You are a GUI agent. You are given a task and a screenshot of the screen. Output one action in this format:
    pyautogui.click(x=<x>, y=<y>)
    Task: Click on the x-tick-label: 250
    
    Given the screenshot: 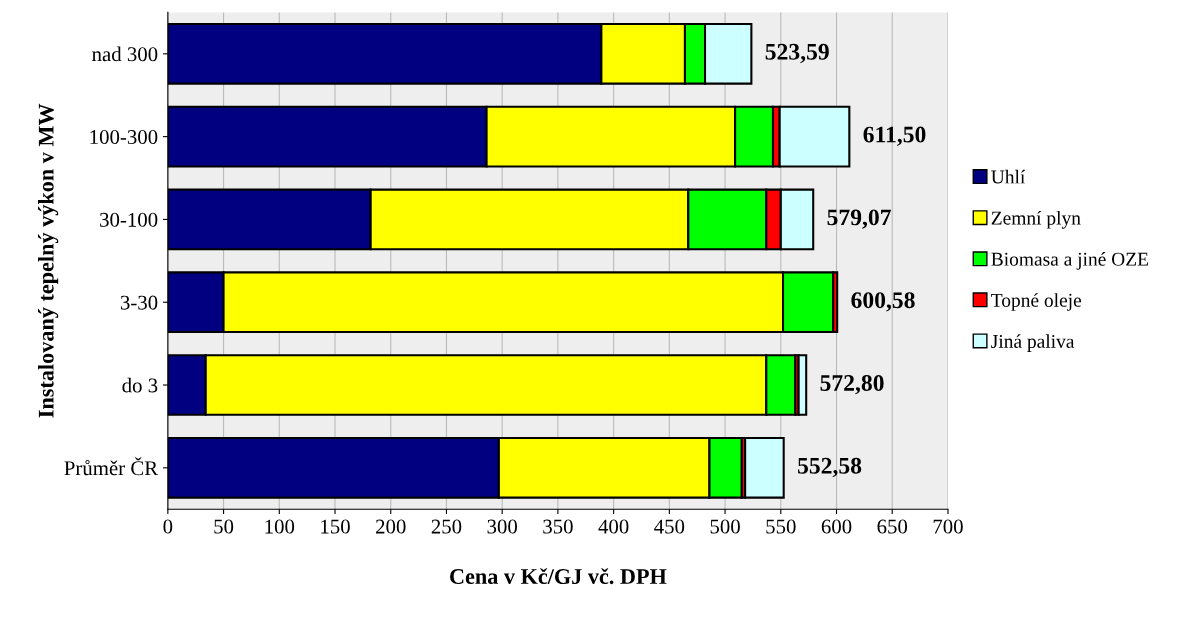 What is the action you would take?
    pyautogui.click(x=446, y=526)
    